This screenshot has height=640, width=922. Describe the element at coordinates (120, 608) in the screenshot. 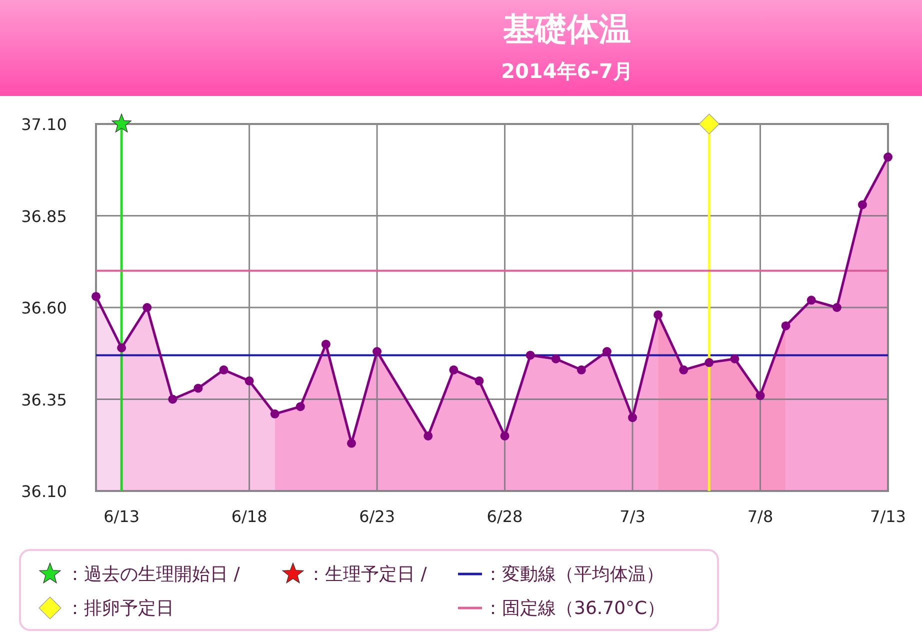

I see `legend-label: ：排卵予定日` at that location.